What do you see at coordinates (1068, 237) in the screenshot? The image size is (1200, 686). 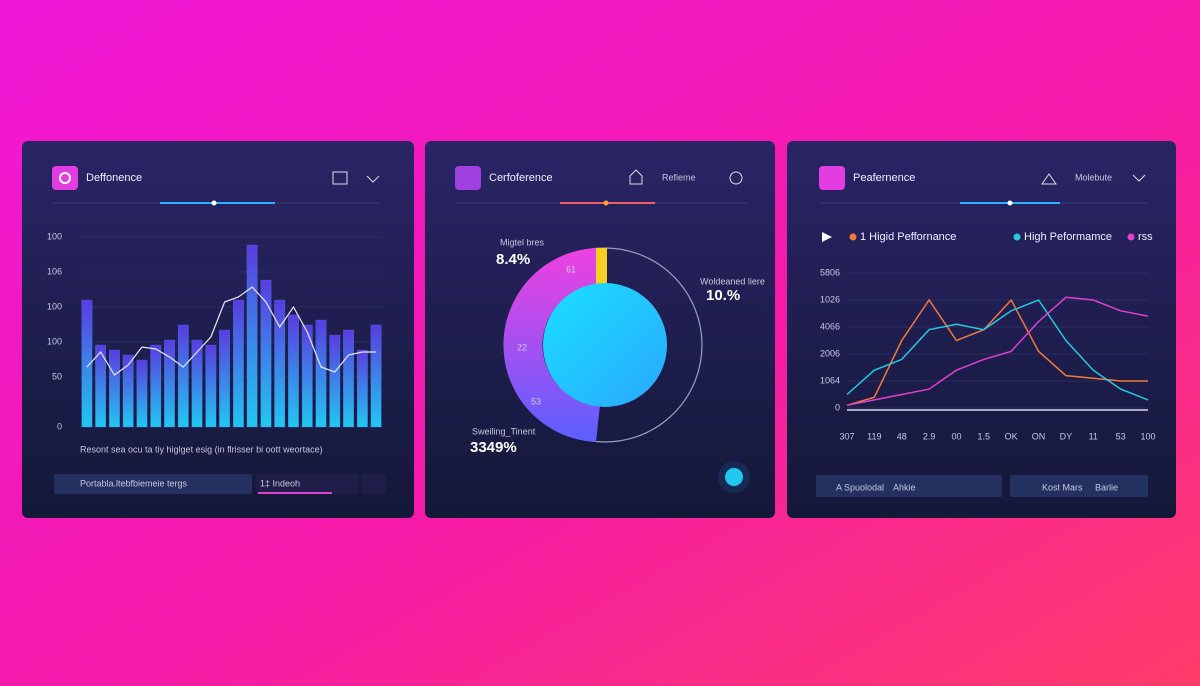 I see `legend-label: High Peformamce` at bounding box center [1068, 237].